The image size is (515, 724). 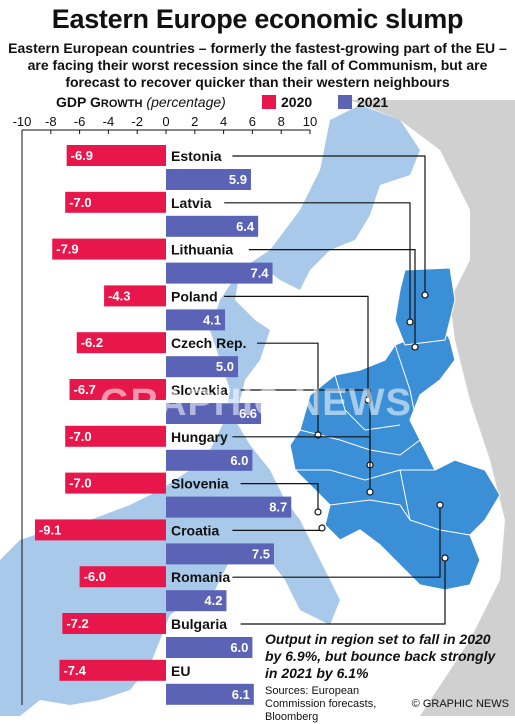 I want to click on chart-axis-title: GDP GROWTH (percentage), so click(x=141, y=102).